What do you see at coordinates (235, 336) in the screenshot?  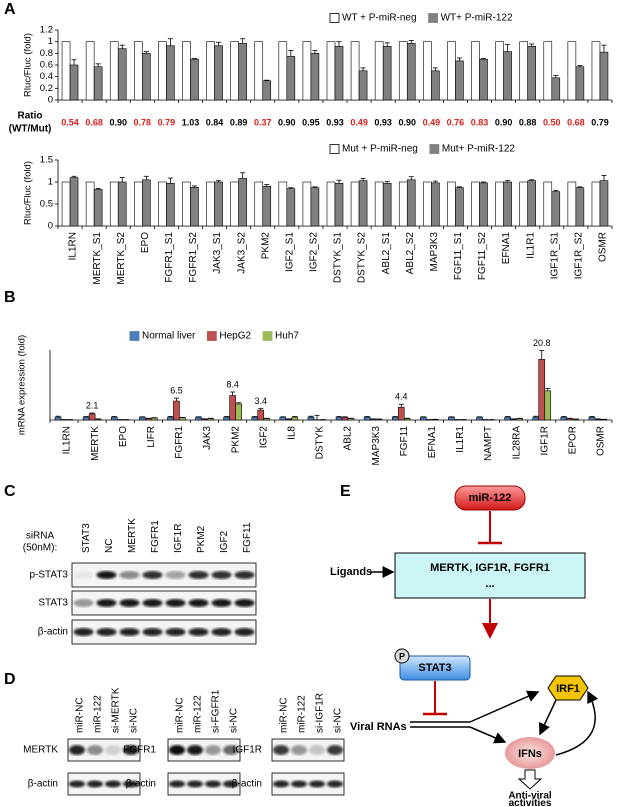 I see `legend-label: HepG2` at bounding box center [235, 336].